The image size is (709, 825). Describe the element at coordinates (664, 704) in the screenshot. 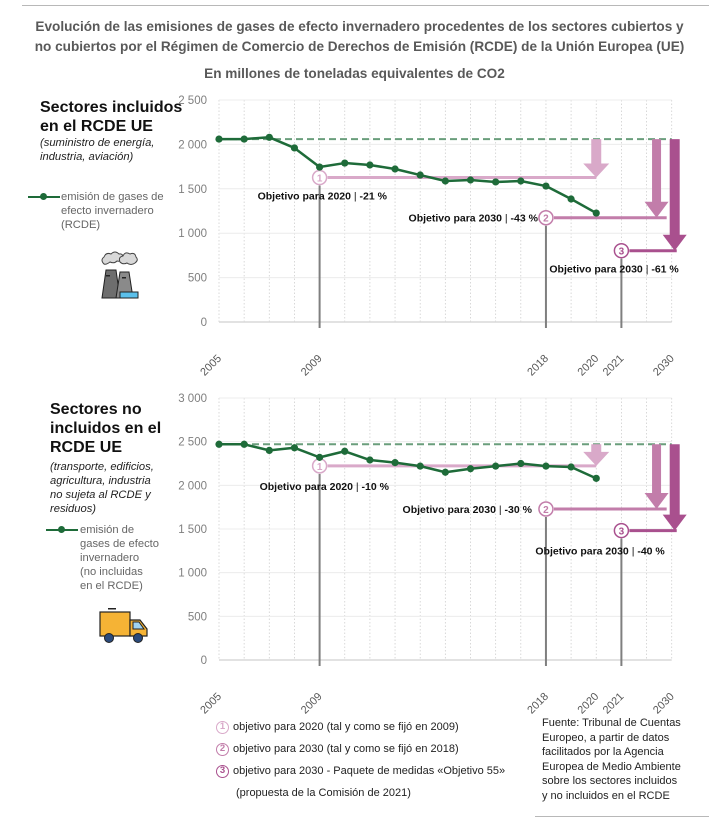

I see `x-tick-label: 2030` at that location.